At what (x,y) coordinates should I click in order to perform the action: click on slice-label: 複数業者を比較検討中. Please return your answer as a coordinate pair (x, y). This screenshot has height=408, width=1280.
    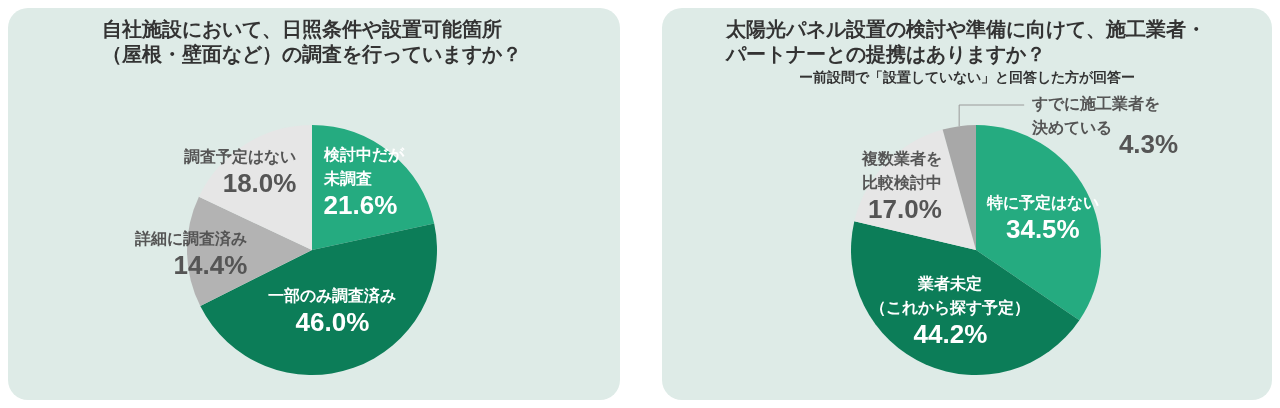
    Looking at the image, I should click on (901, 170).